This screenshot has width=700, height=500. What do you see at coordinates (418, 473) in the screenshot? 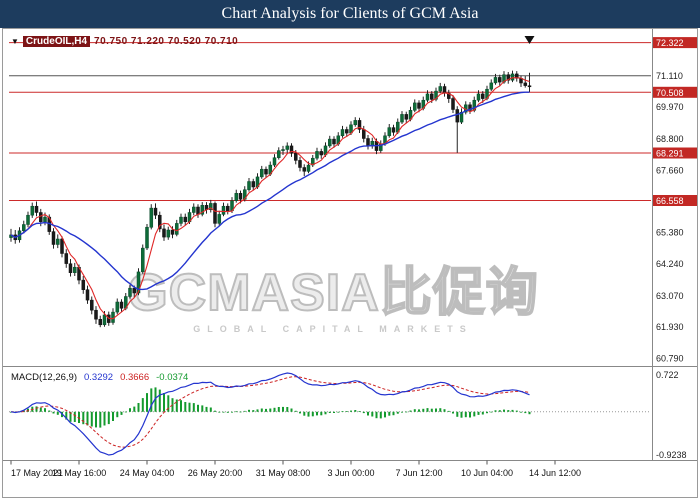
I see `time-axis-label: 7 Jun 12:00` at bounding box center [418, 473].